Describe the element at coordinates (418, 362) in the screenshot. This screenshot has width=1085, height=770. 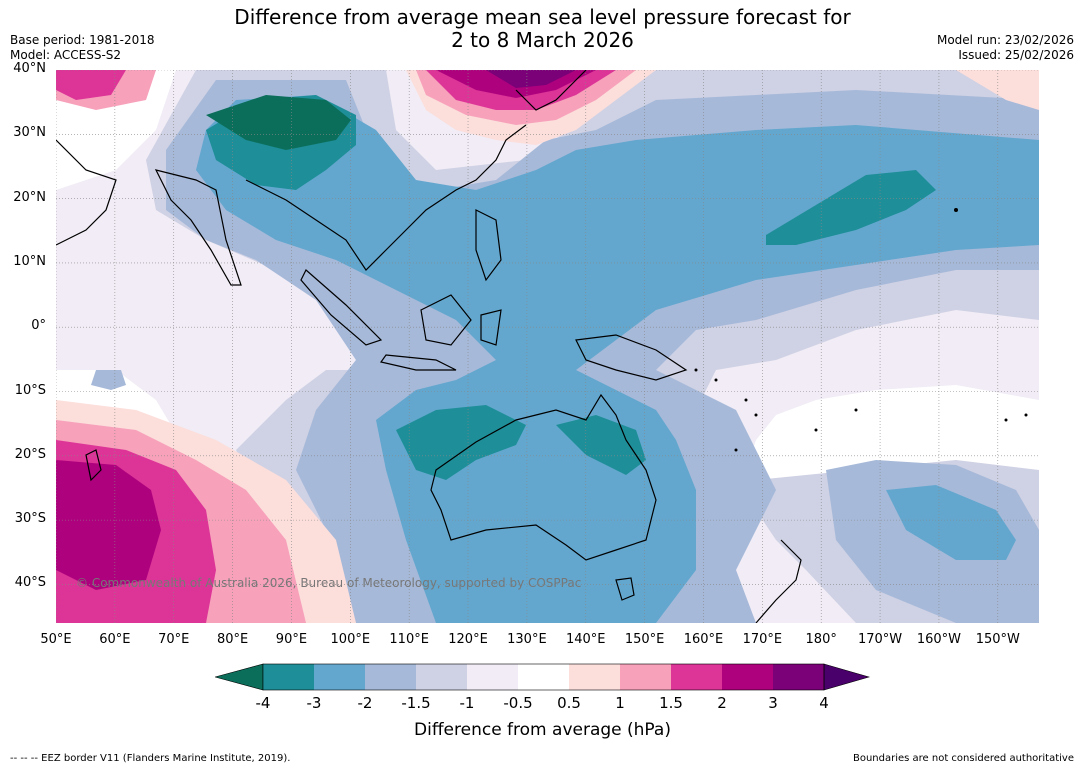
I see `java-coastline` at that location.